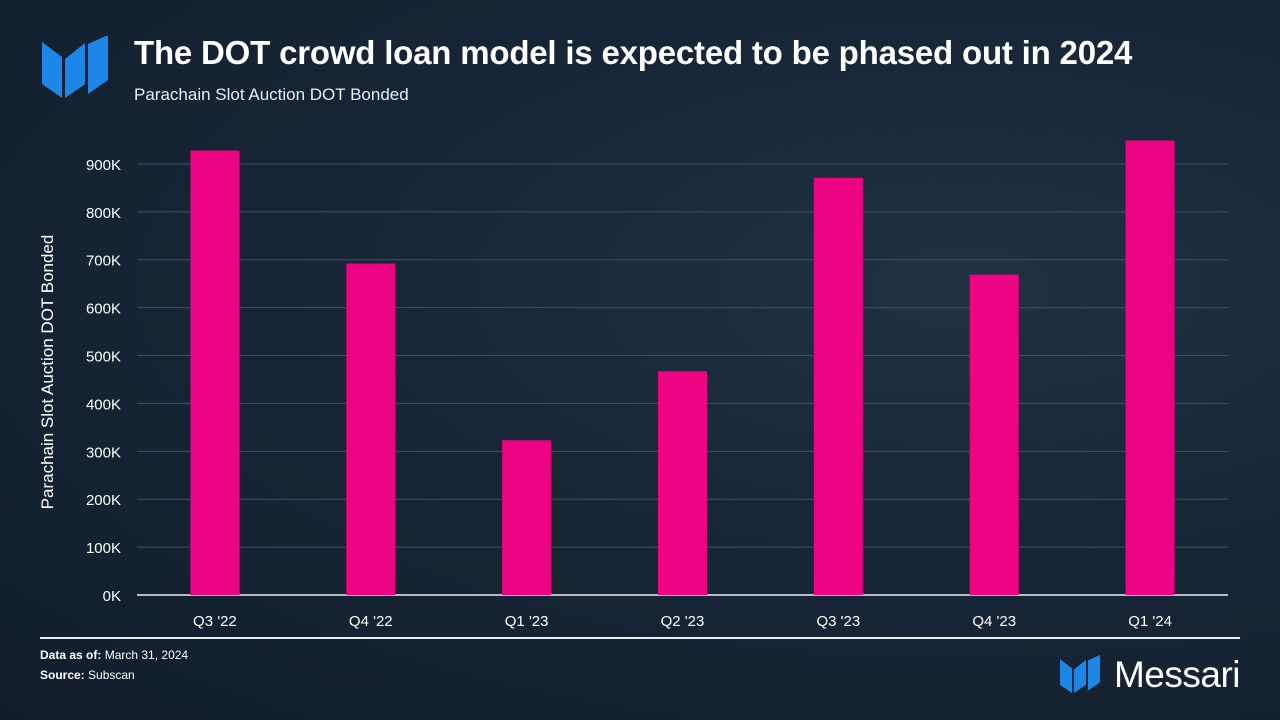 The image size is (1280, 720). I want to click on y-tick-label: 700K, so click(103, 261).